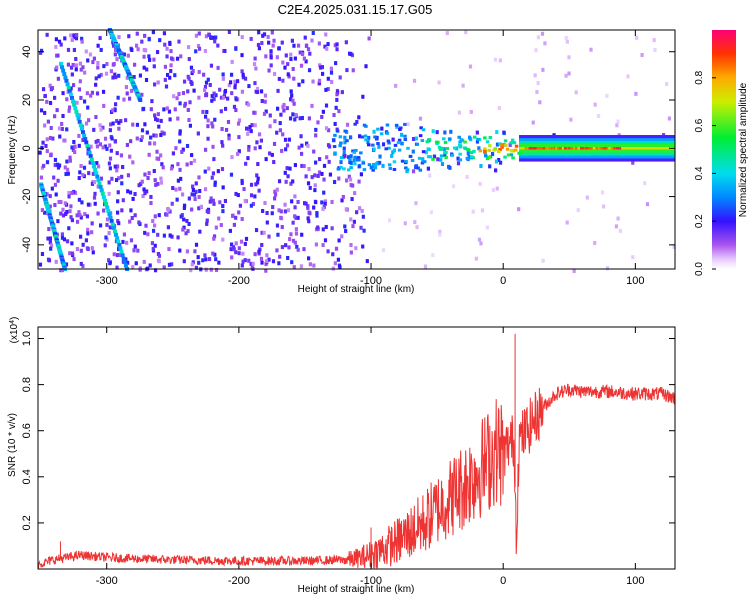  What do you see at coordinates (12, 445) in the screenshot?
I see `line-ylabel: SNR (10 * v/v)` at bounding box center [12, 445].